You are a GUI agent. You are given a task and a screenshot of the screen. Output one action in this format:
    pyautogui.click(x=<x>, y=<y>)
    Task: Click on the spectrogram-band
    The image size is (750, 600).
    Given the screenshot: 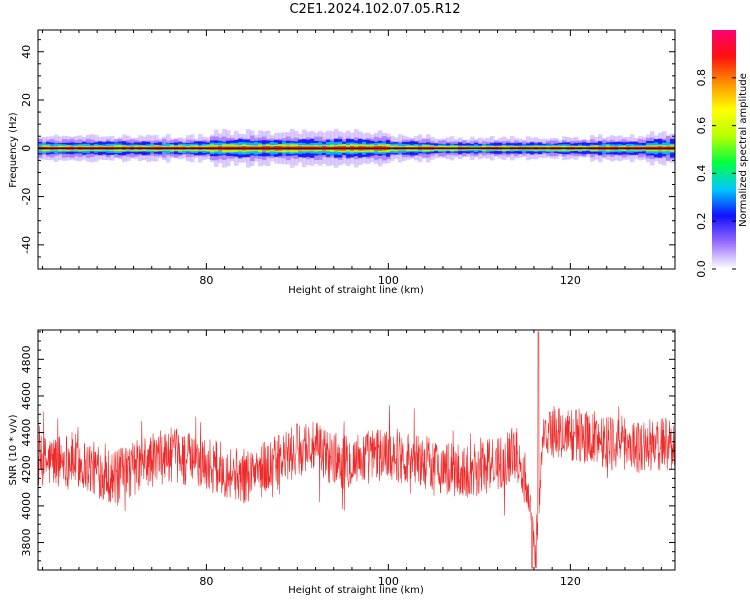 What is the action you would take?
    pyautogui.click(x=356, y=148)
    